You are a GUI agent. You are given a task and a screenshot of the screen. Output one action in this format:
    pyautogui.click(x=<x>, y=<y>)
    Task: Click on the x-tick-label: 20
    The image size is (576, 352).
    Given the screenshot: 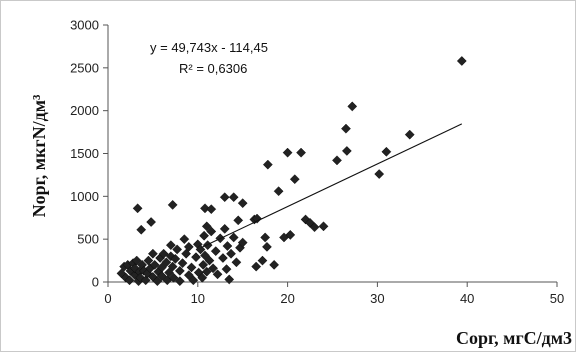 What is the action you would take?
    pyautogui.click(x=287, y=298)
    